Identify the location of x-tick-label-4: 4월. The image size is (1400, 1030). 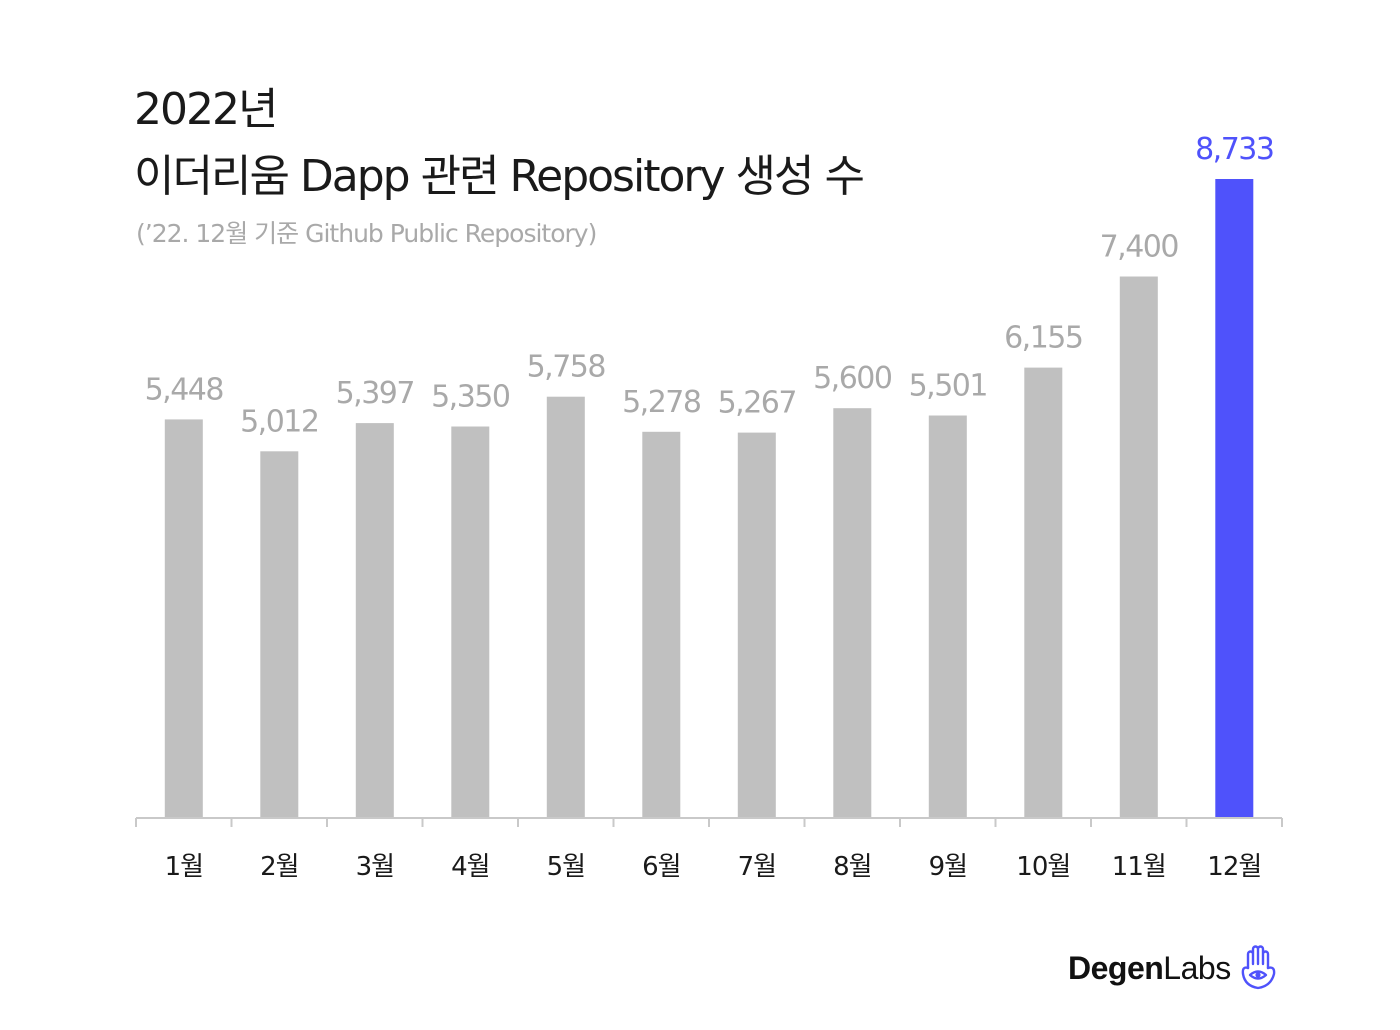
(470, 867).